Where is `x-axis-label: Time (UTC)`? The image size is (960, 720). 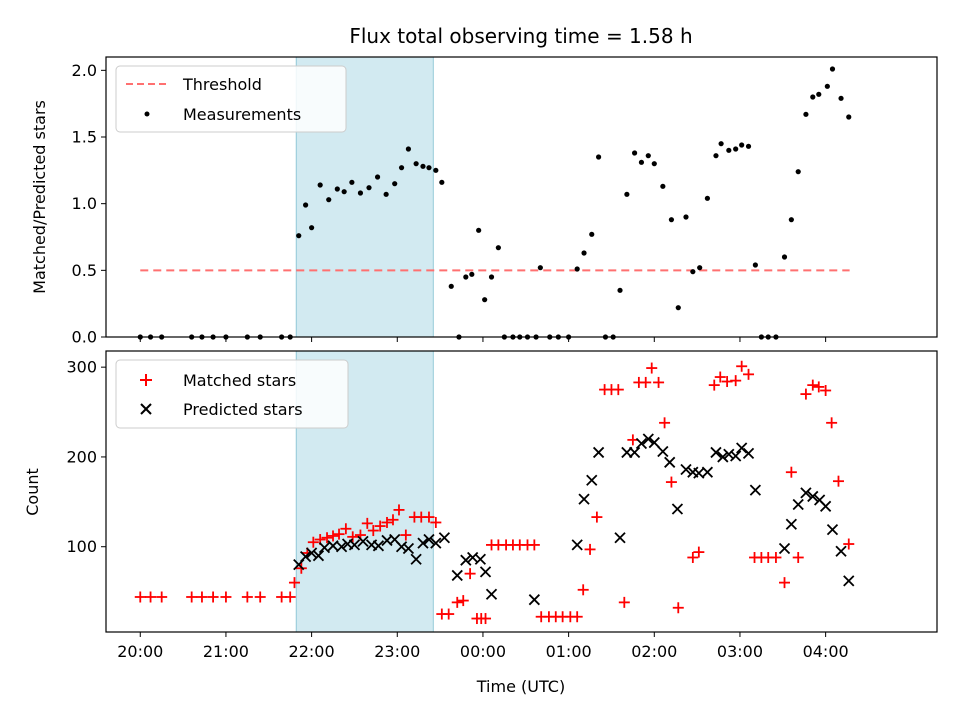
x-axis-label: Time (UTC) is located at coordinates (520, 686).